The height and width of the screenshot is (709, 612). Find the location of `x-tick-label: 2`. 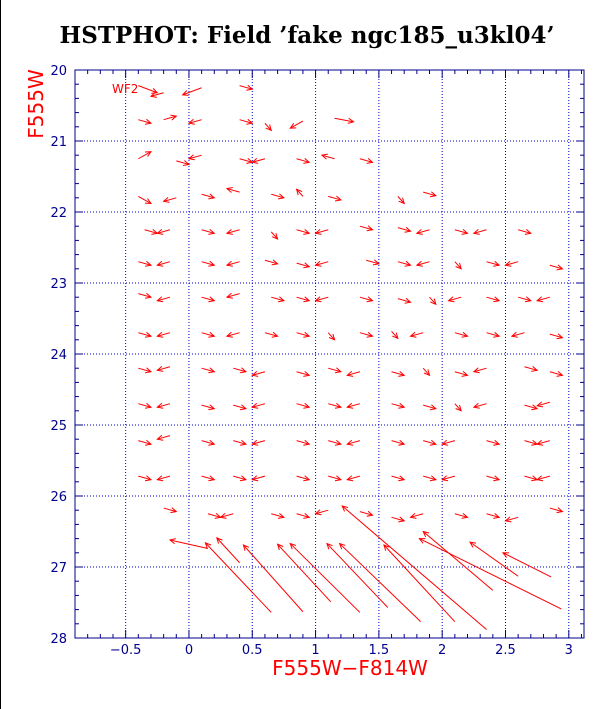

x-tick-label: 2 is located at coordinates (442, 650).